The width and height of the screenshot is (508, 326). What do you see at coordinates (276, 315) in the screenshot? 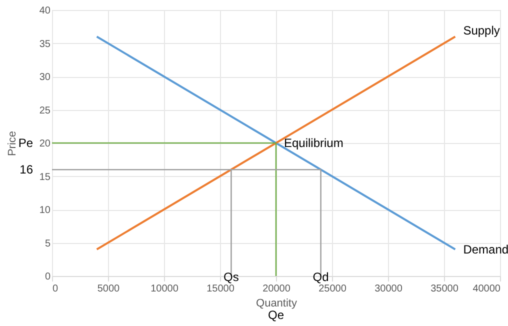
I see `text: Qe` at bounding box center [276, 315].